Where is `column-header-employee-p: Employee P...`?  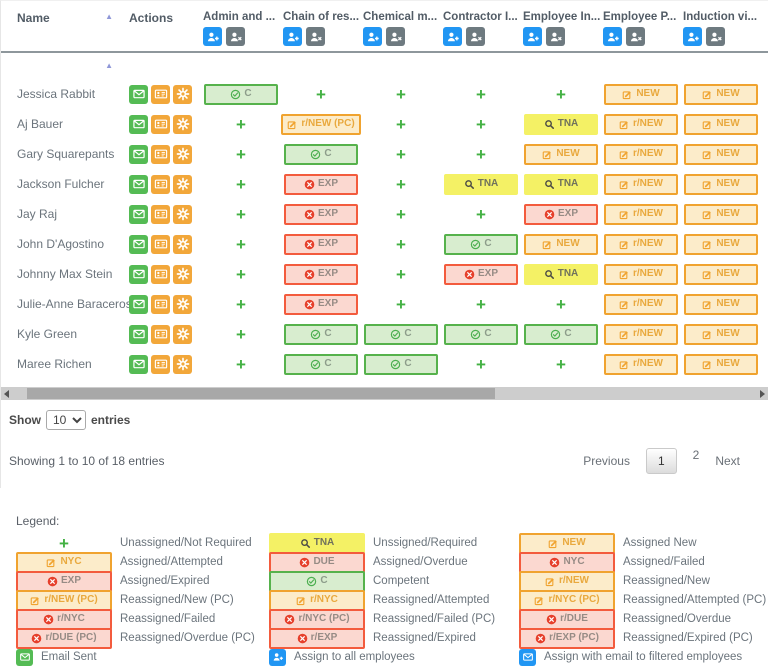
column-header-employee-p: Employee P... is located at coordinates (641, 28).